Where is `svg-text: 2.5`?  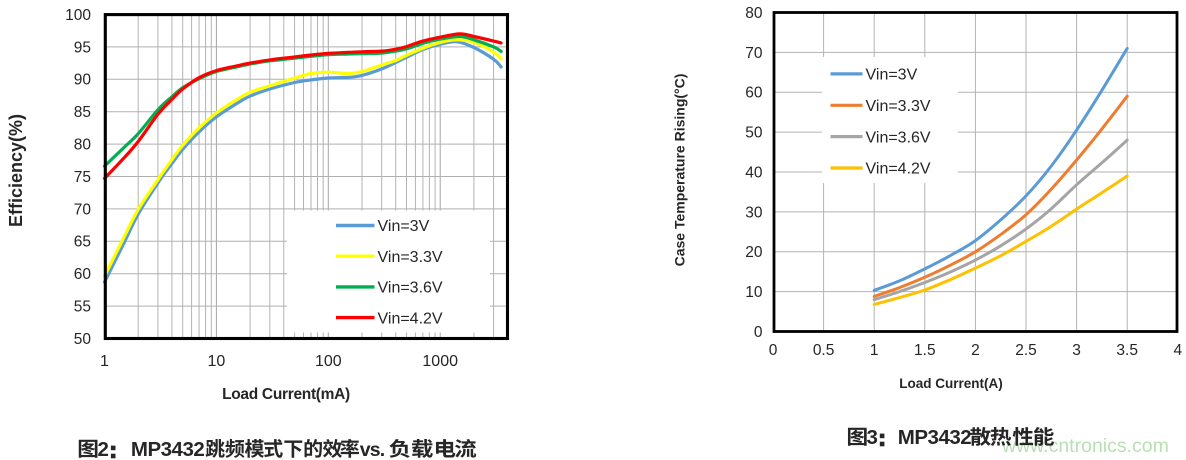
svg-text: 2.5 is located at coordinates (1026, 350).